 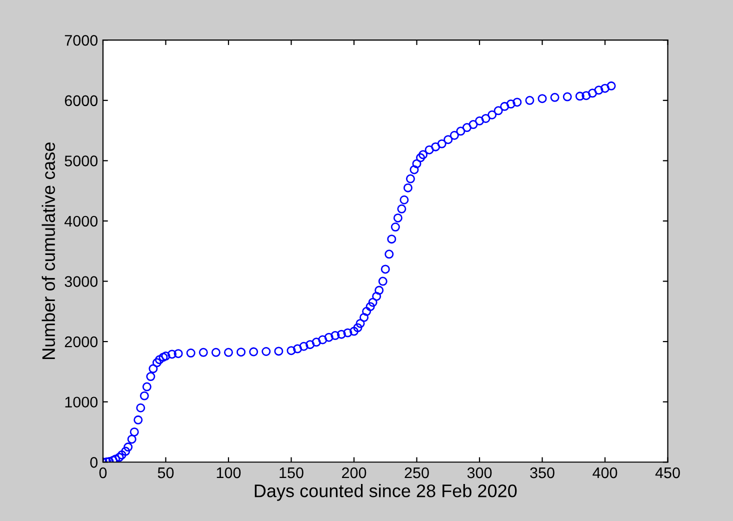 What do you see at coordinates (542, 472) in the screenshot?
I see `x-tick-label: 350` at bounding box center [542, 472].